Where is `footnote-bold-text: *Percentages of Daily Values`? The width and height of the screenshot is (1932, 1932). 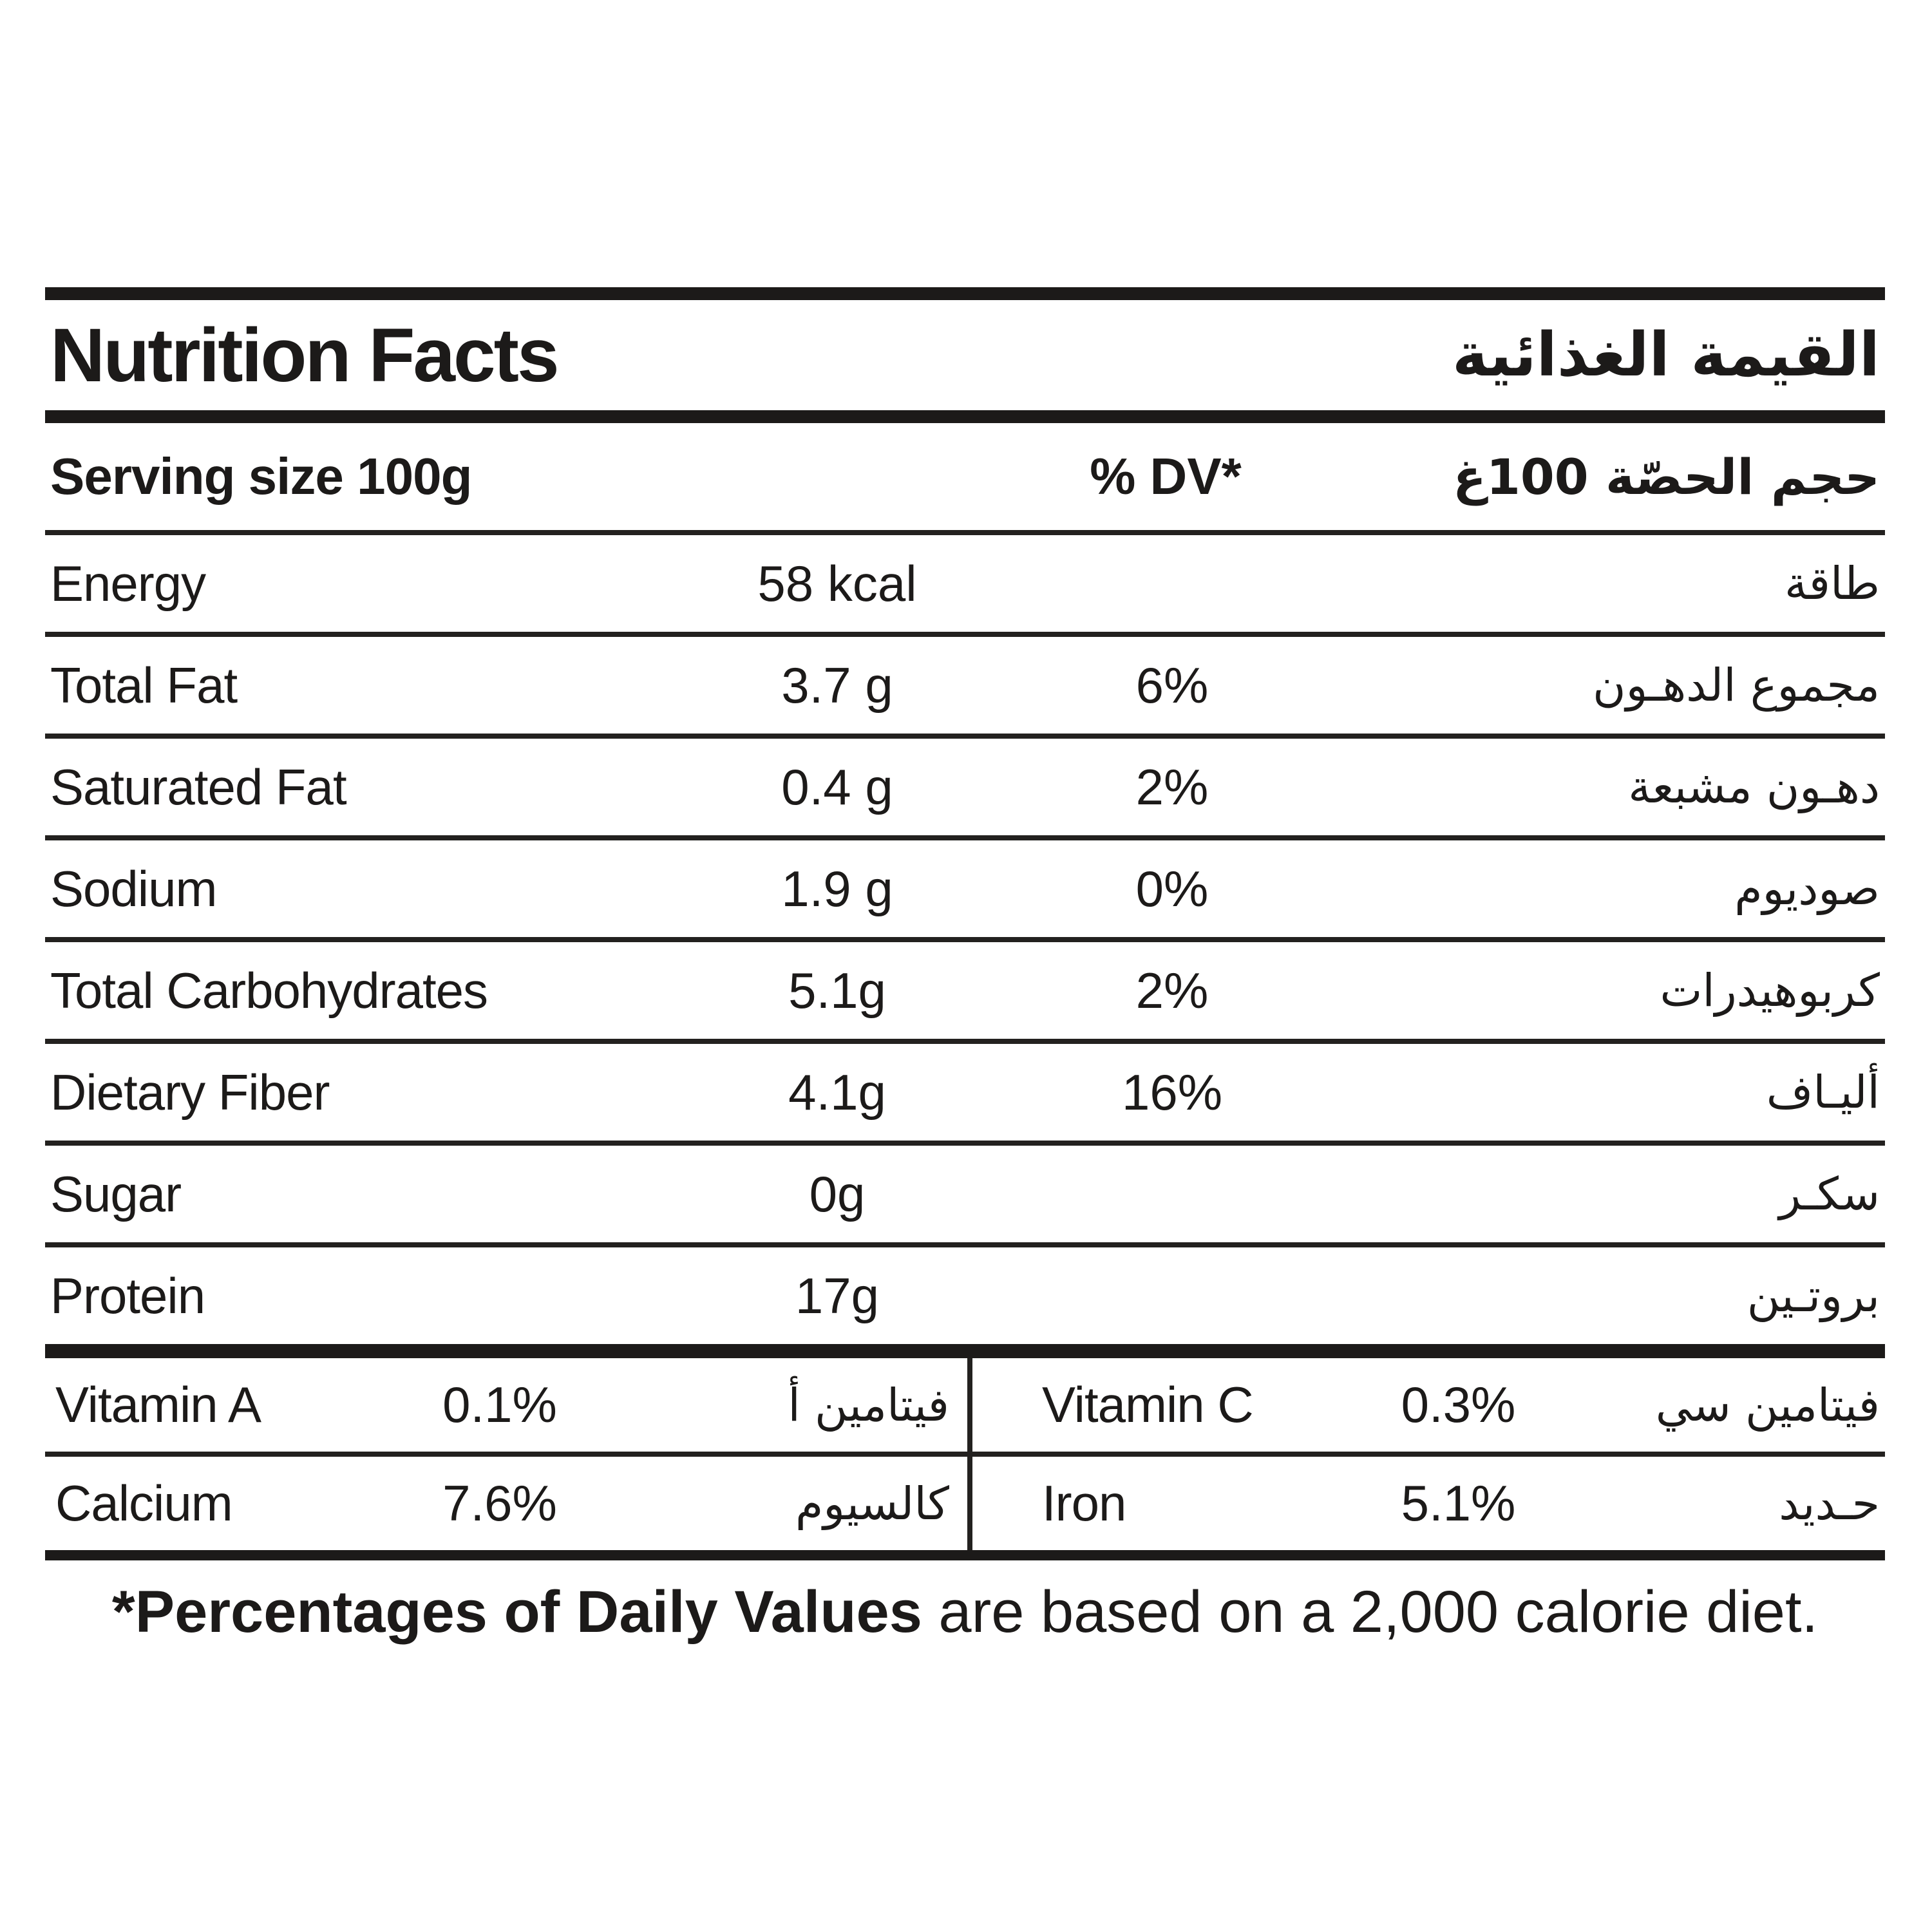 footnote-bold-text: *Percentages of Daily Values is located at coordinates (516, 1612).